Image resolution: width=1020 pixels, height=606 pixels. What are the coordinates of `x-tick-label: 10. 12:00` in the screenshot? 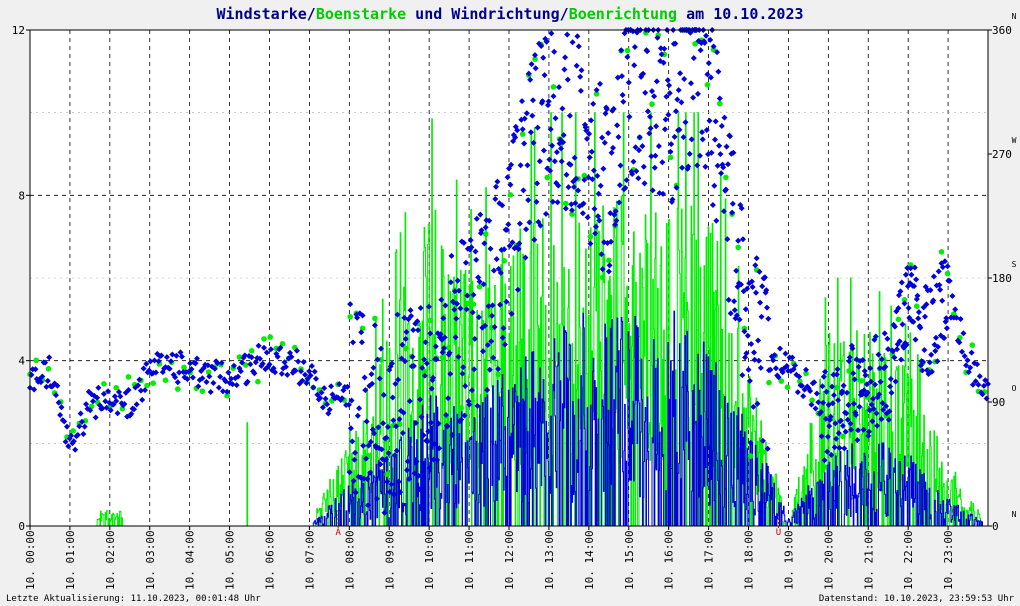 It's located at (509, 560).